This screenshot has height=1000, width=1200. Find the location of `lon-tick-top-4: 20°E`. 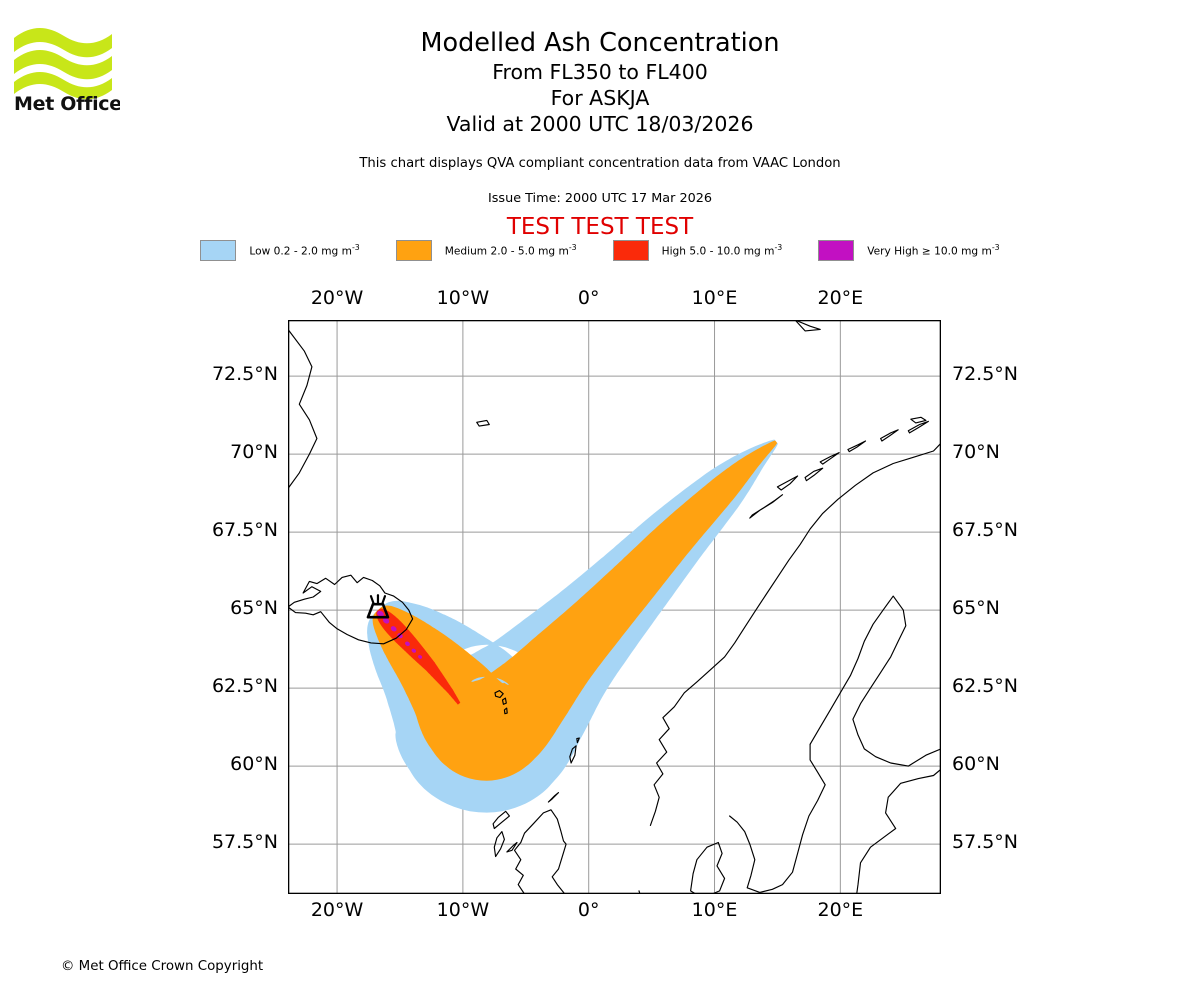

lon-tick-top-4: 20°E is located at coordinates (840, 298).